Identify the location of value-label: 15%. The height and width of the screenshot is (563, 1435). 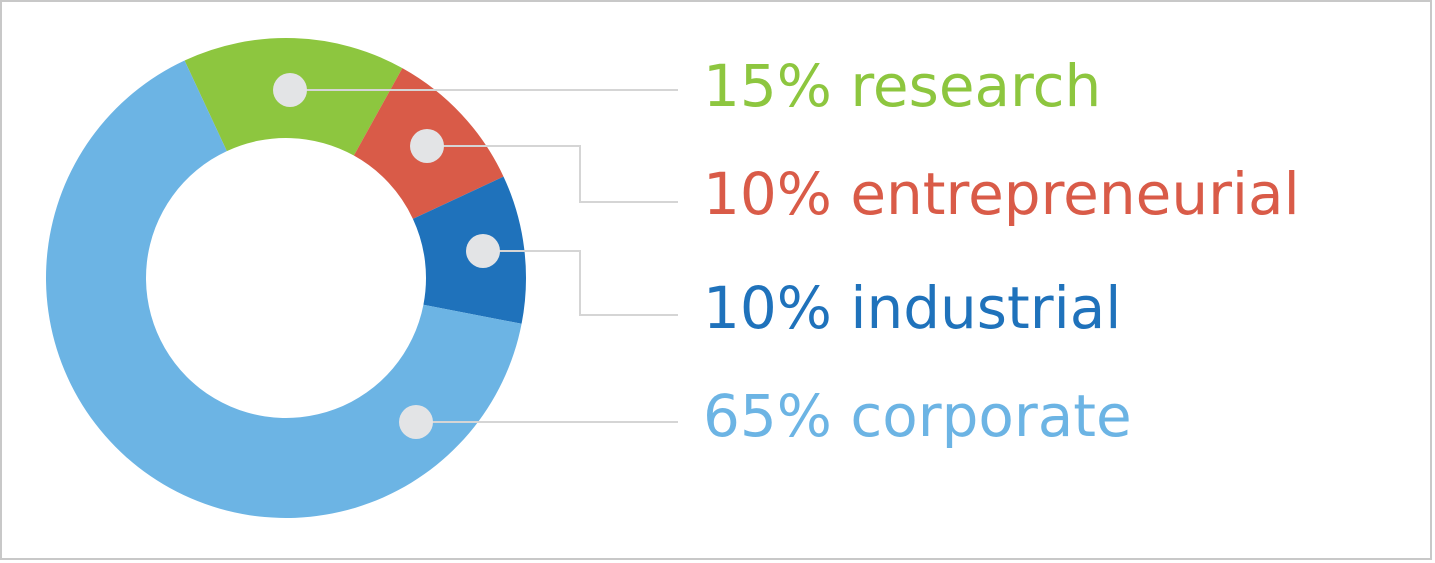
(767, 86).